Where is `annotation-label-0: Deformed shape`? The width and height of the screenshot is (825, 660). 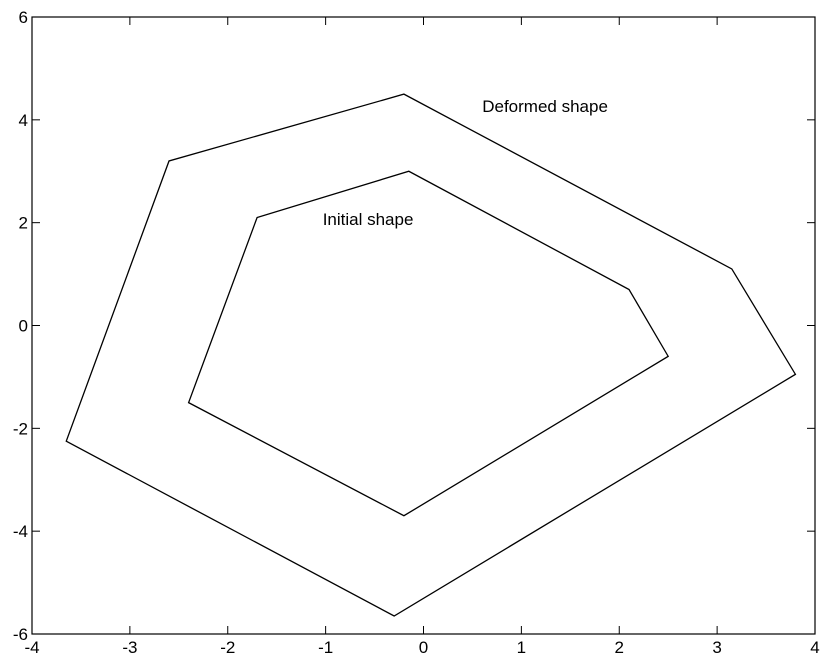
annotation-label-0: Deformed shape is located at coordinates (545, 106).